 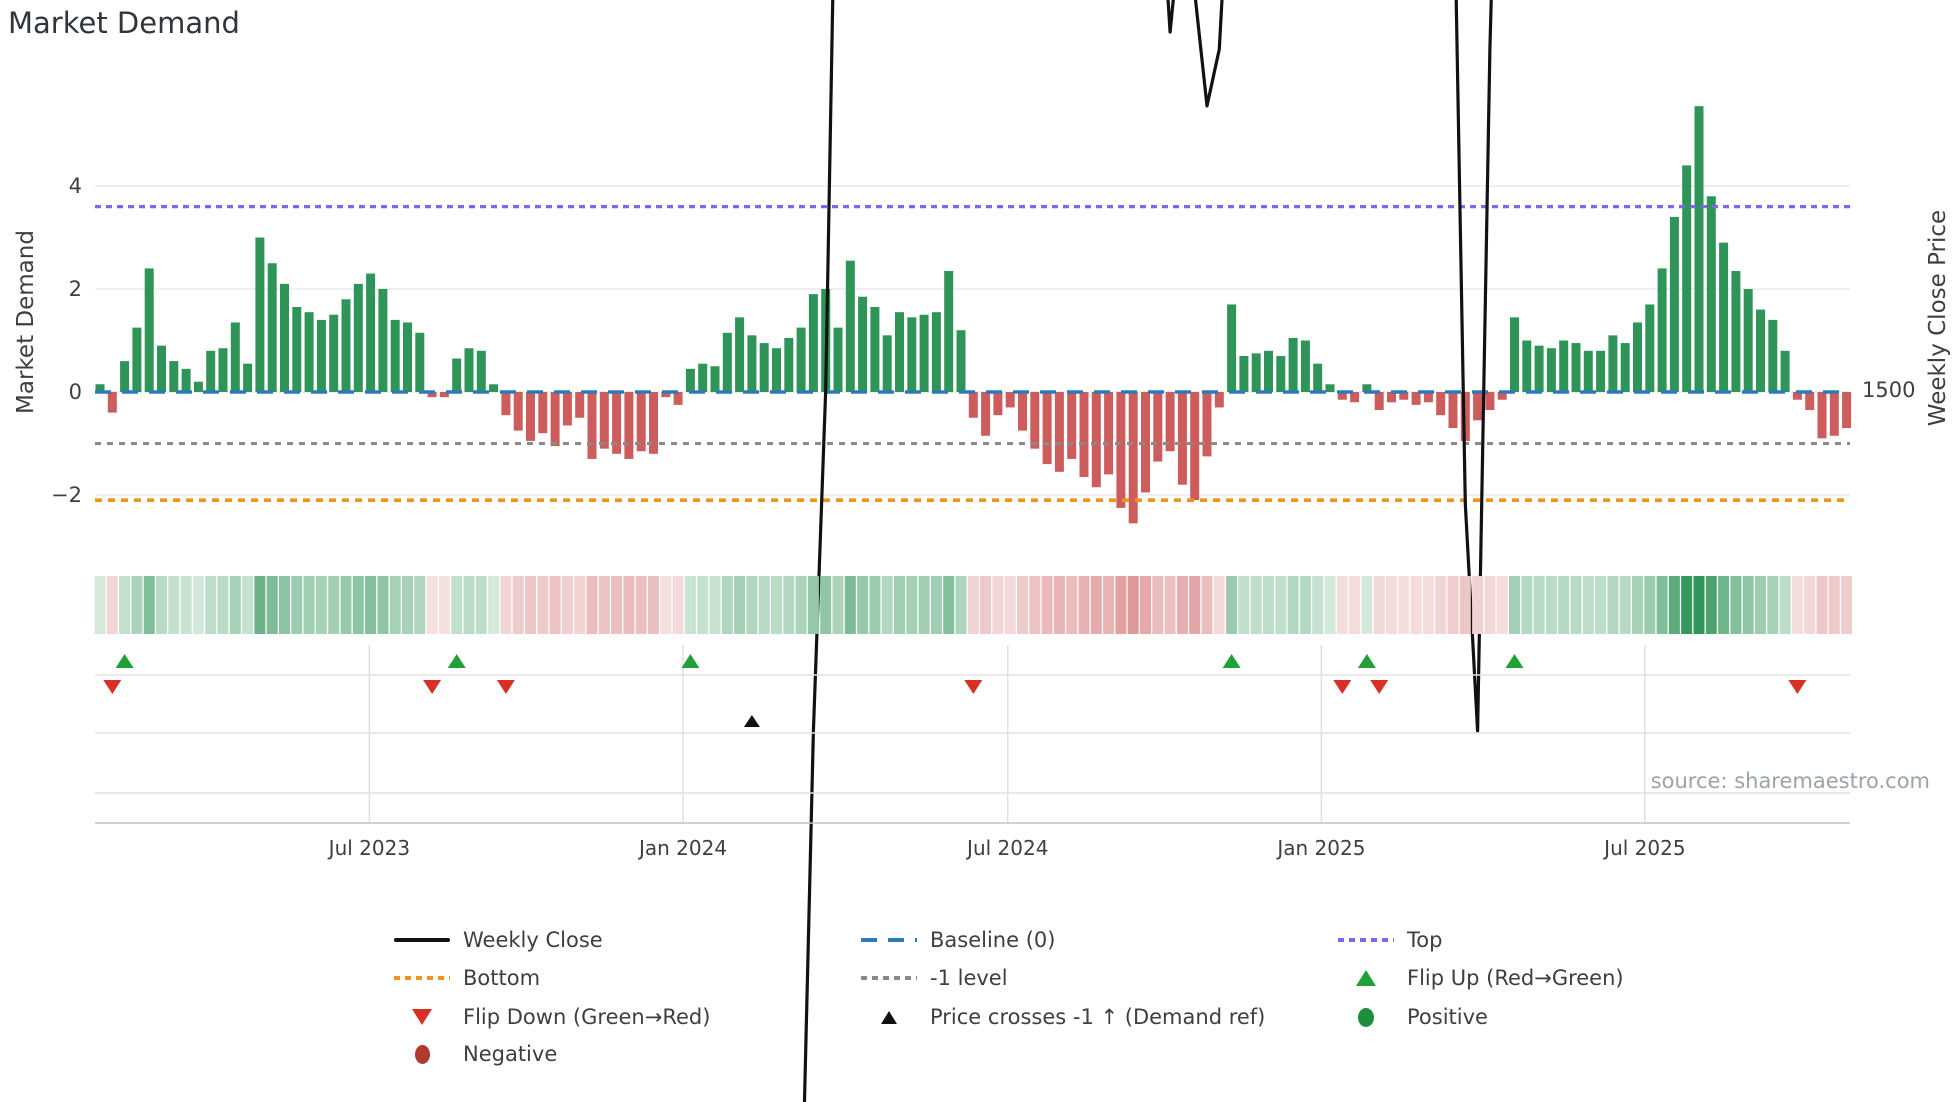 What do you see at coordinates (889, 978) in the screenshot?
I see `minus-one-swatch` at bounding box center [889, 978].